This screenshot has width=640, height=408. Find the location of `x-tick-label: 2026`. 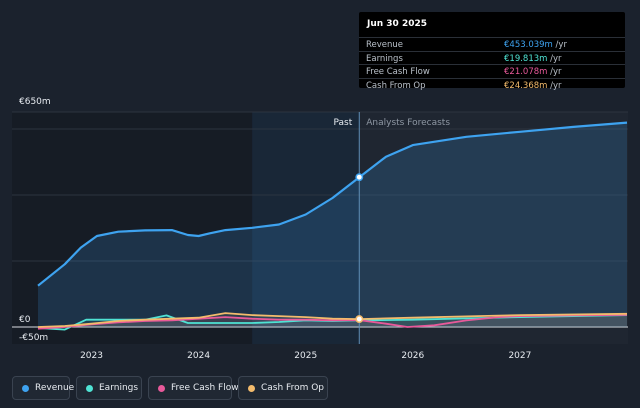

x-tick-label: 2026 is located at coordinates (412, 356).